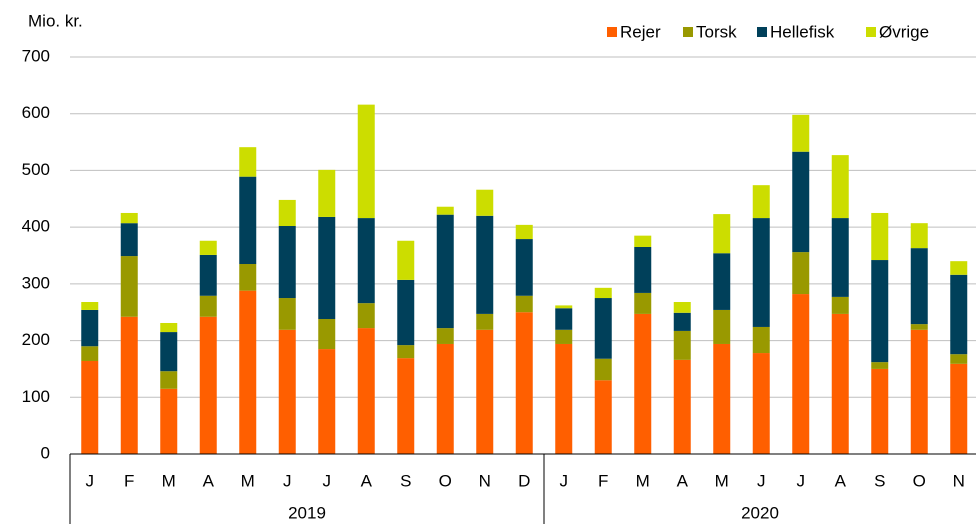 This screenshot has height=524, width=976. I want to click on y-tick-label: 700, so click(36, 55).